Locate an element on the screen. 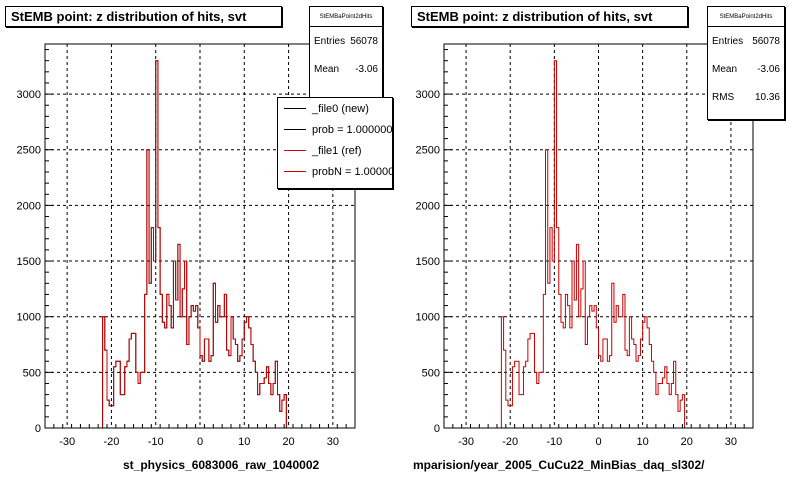  right-stats-rms: RMS 10.36 is located at coordinates (746, 97).